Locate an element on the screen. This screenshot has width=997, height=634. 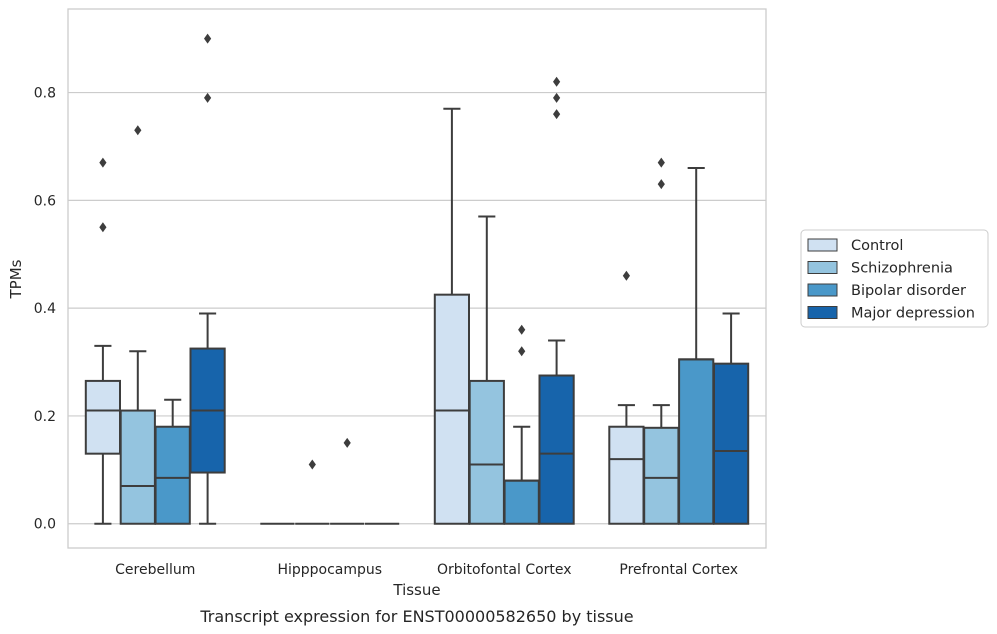
y-tick-label: 0.0 is located at coordinates (45, 525).